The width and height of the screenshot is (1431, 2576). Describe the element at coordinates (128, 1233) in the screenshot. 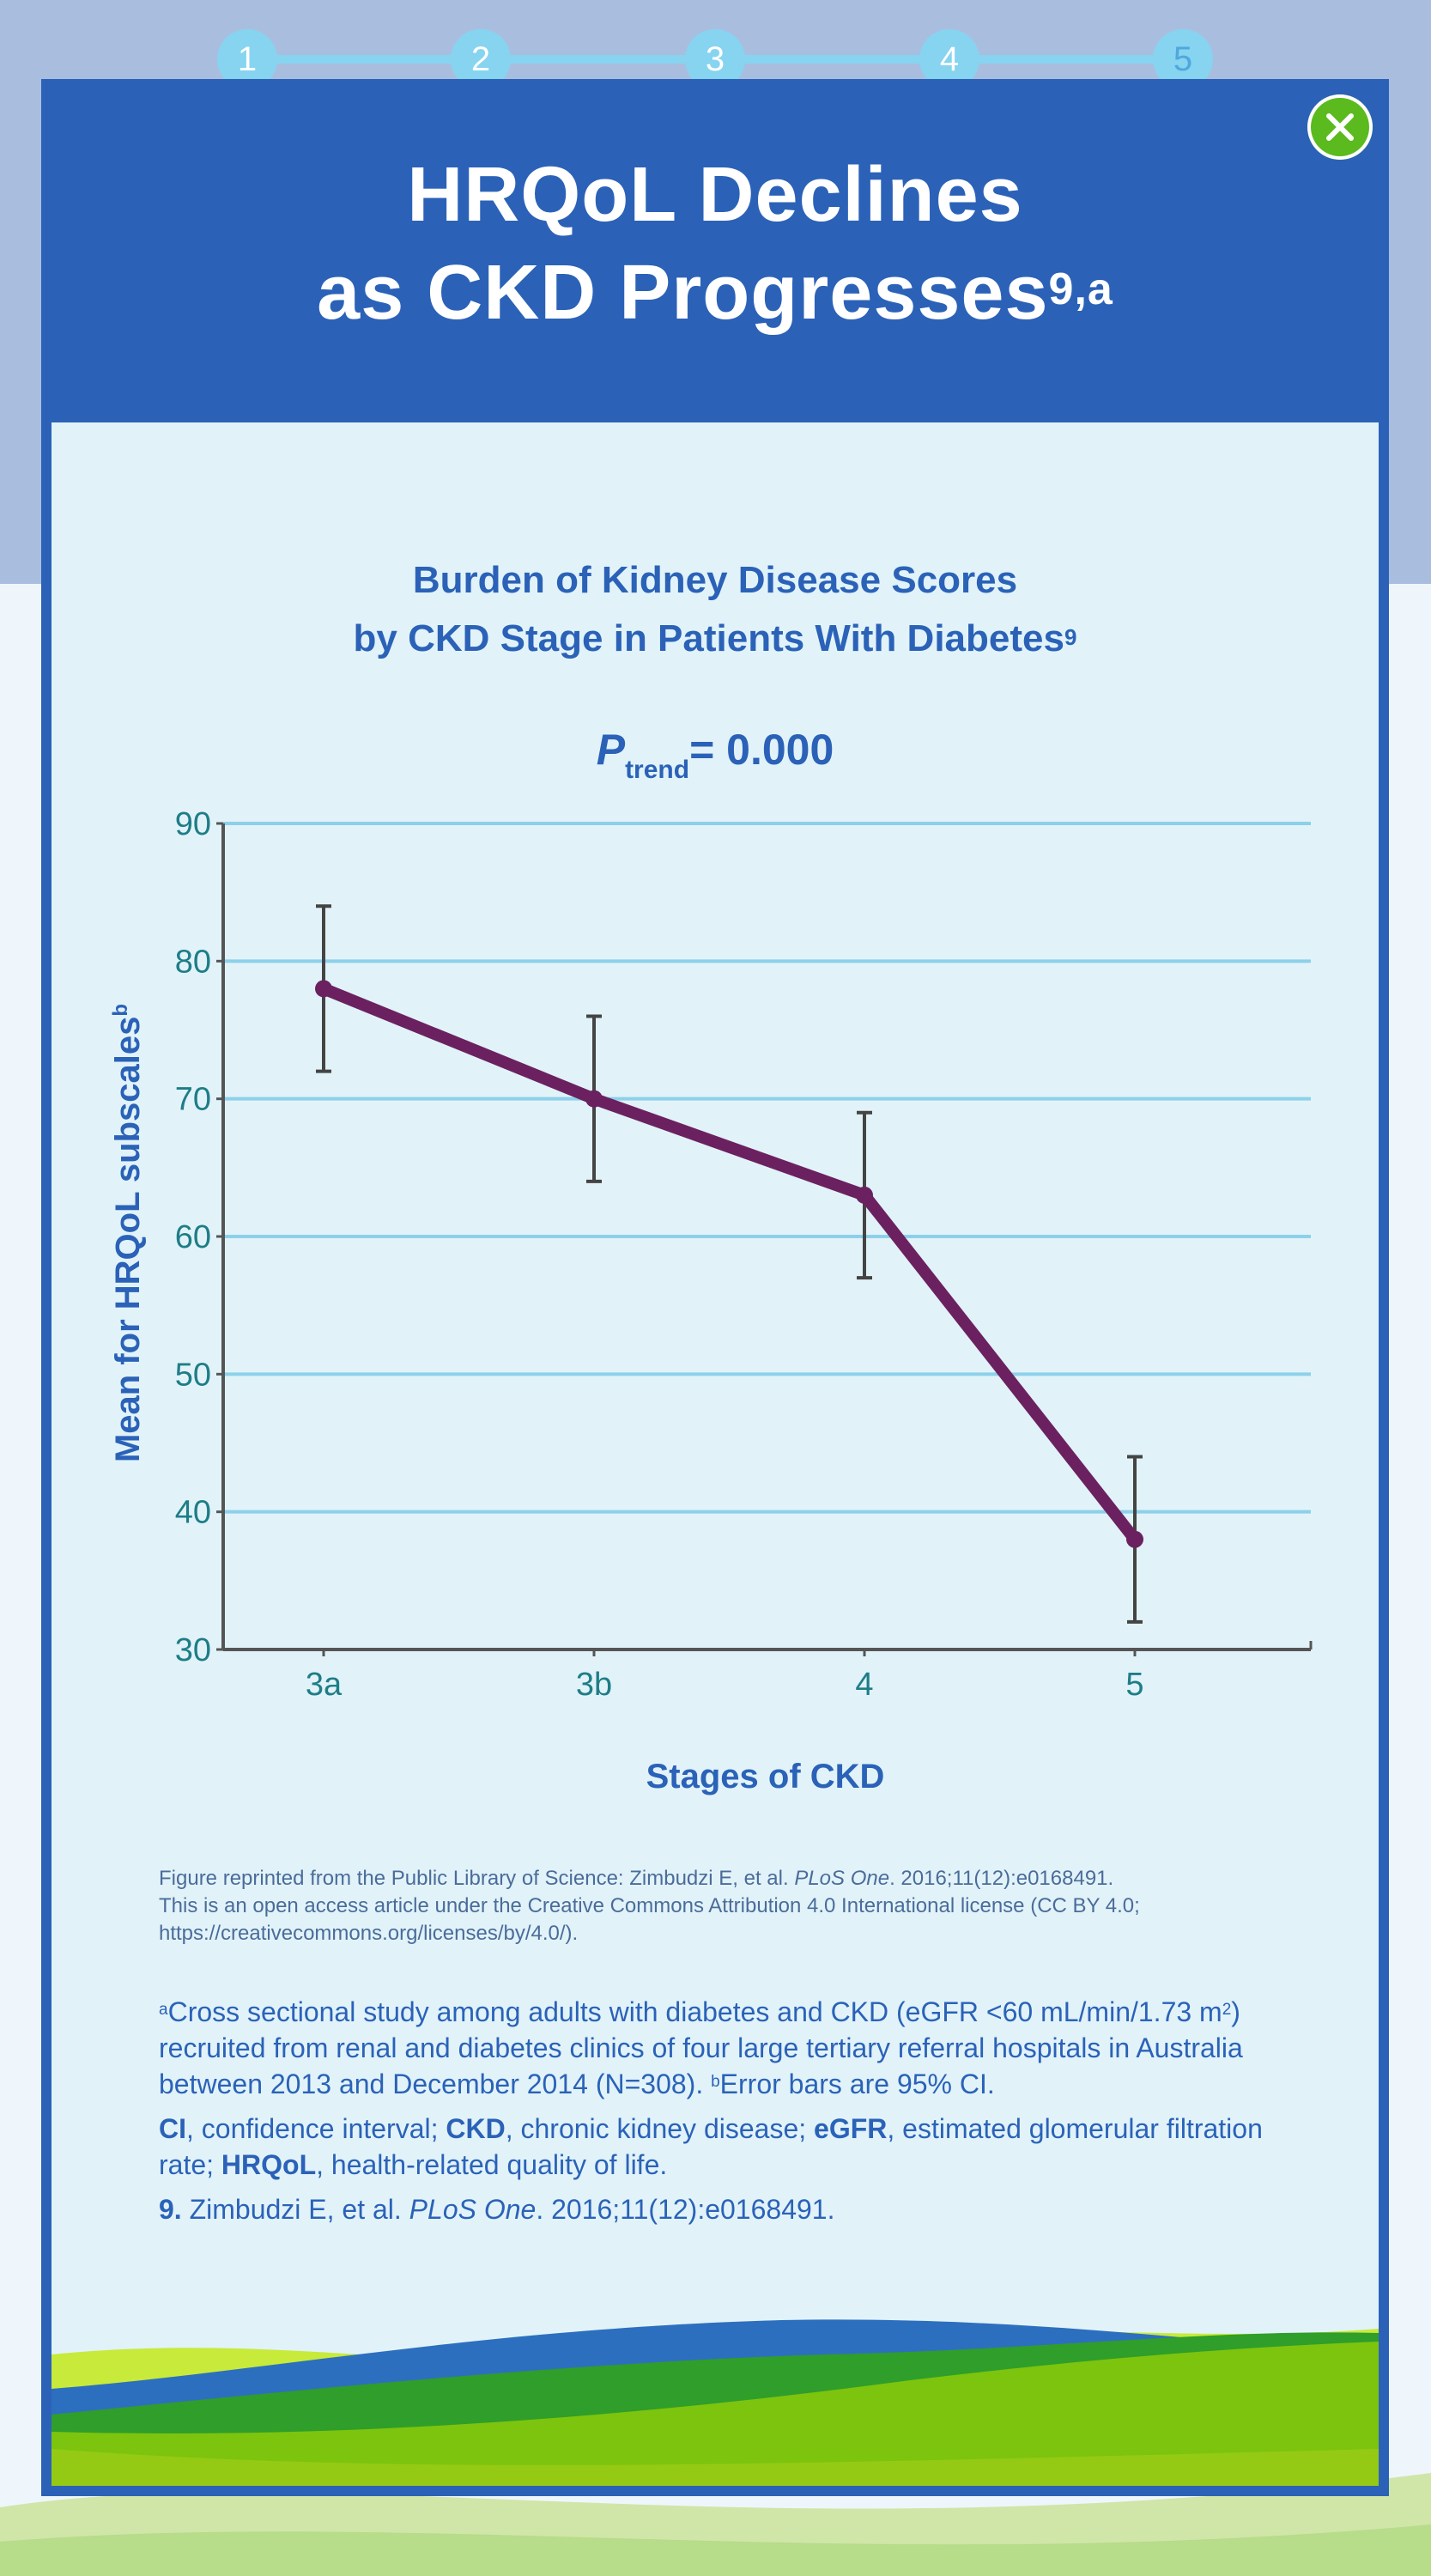

I see `y-axis-title: Mean for HRQoL subscalesb` at that location.